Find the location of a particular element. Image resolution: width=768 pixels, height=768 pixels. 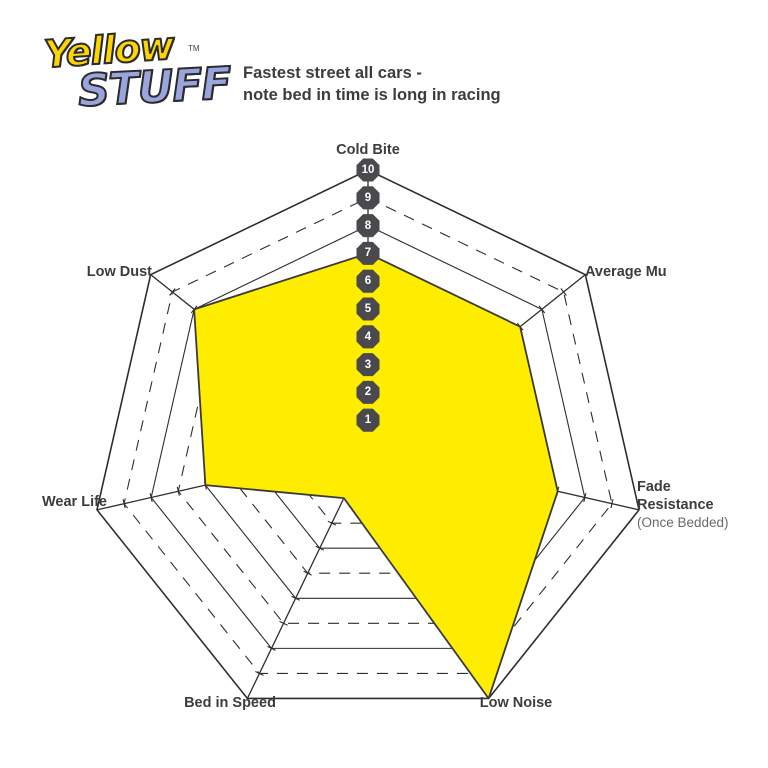

scale-badge-2: 2 is located at coordinates (368, 392).